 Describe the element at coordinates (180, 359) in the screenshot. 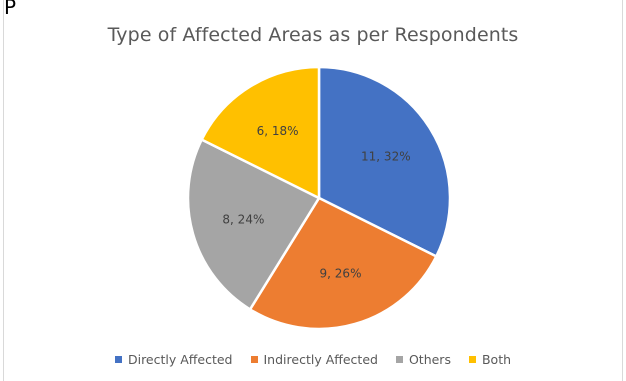

I see `legend-label-directly-affected: Directly Affected` at that location.